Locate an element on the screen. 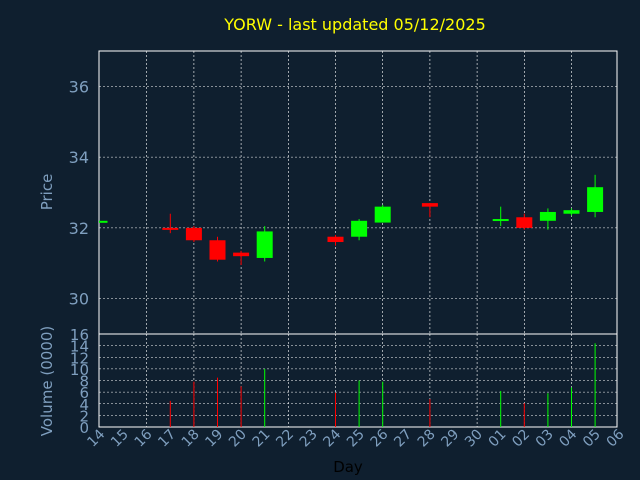  x-tick-label: 01 is located at coordinates (498, 439).